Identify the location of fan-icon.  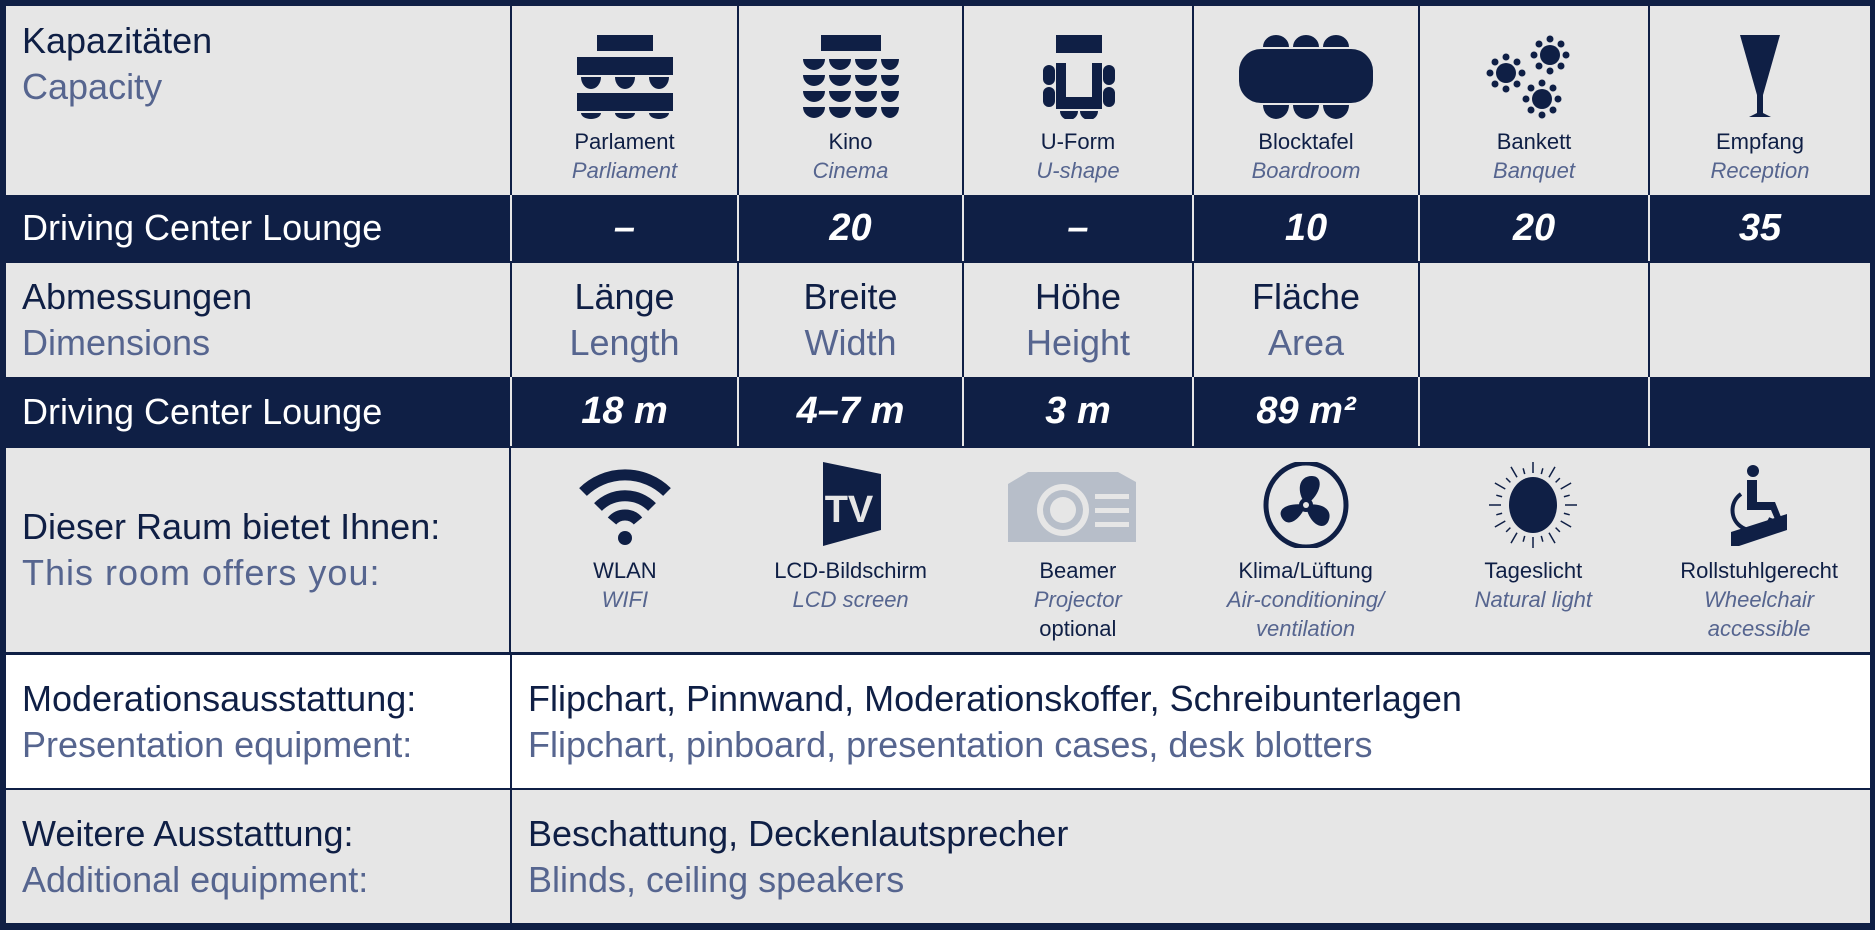
(1306, 505).